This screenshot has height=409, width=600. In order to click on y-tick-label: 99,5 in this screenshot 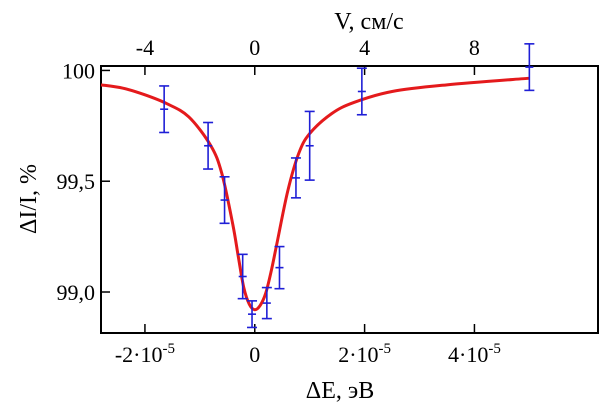, I will do `click(76, 181)`.